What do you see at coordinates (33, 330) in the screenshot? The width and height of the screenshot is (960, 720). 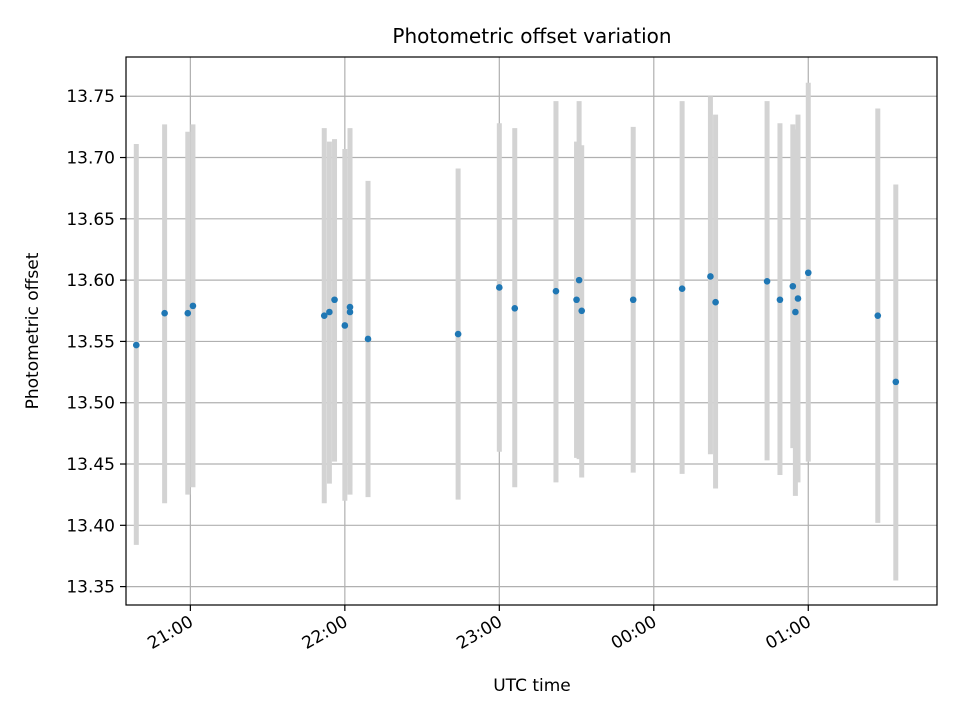 I see `y-axis-label: Photometric offset` at bounding box center [33, 330].